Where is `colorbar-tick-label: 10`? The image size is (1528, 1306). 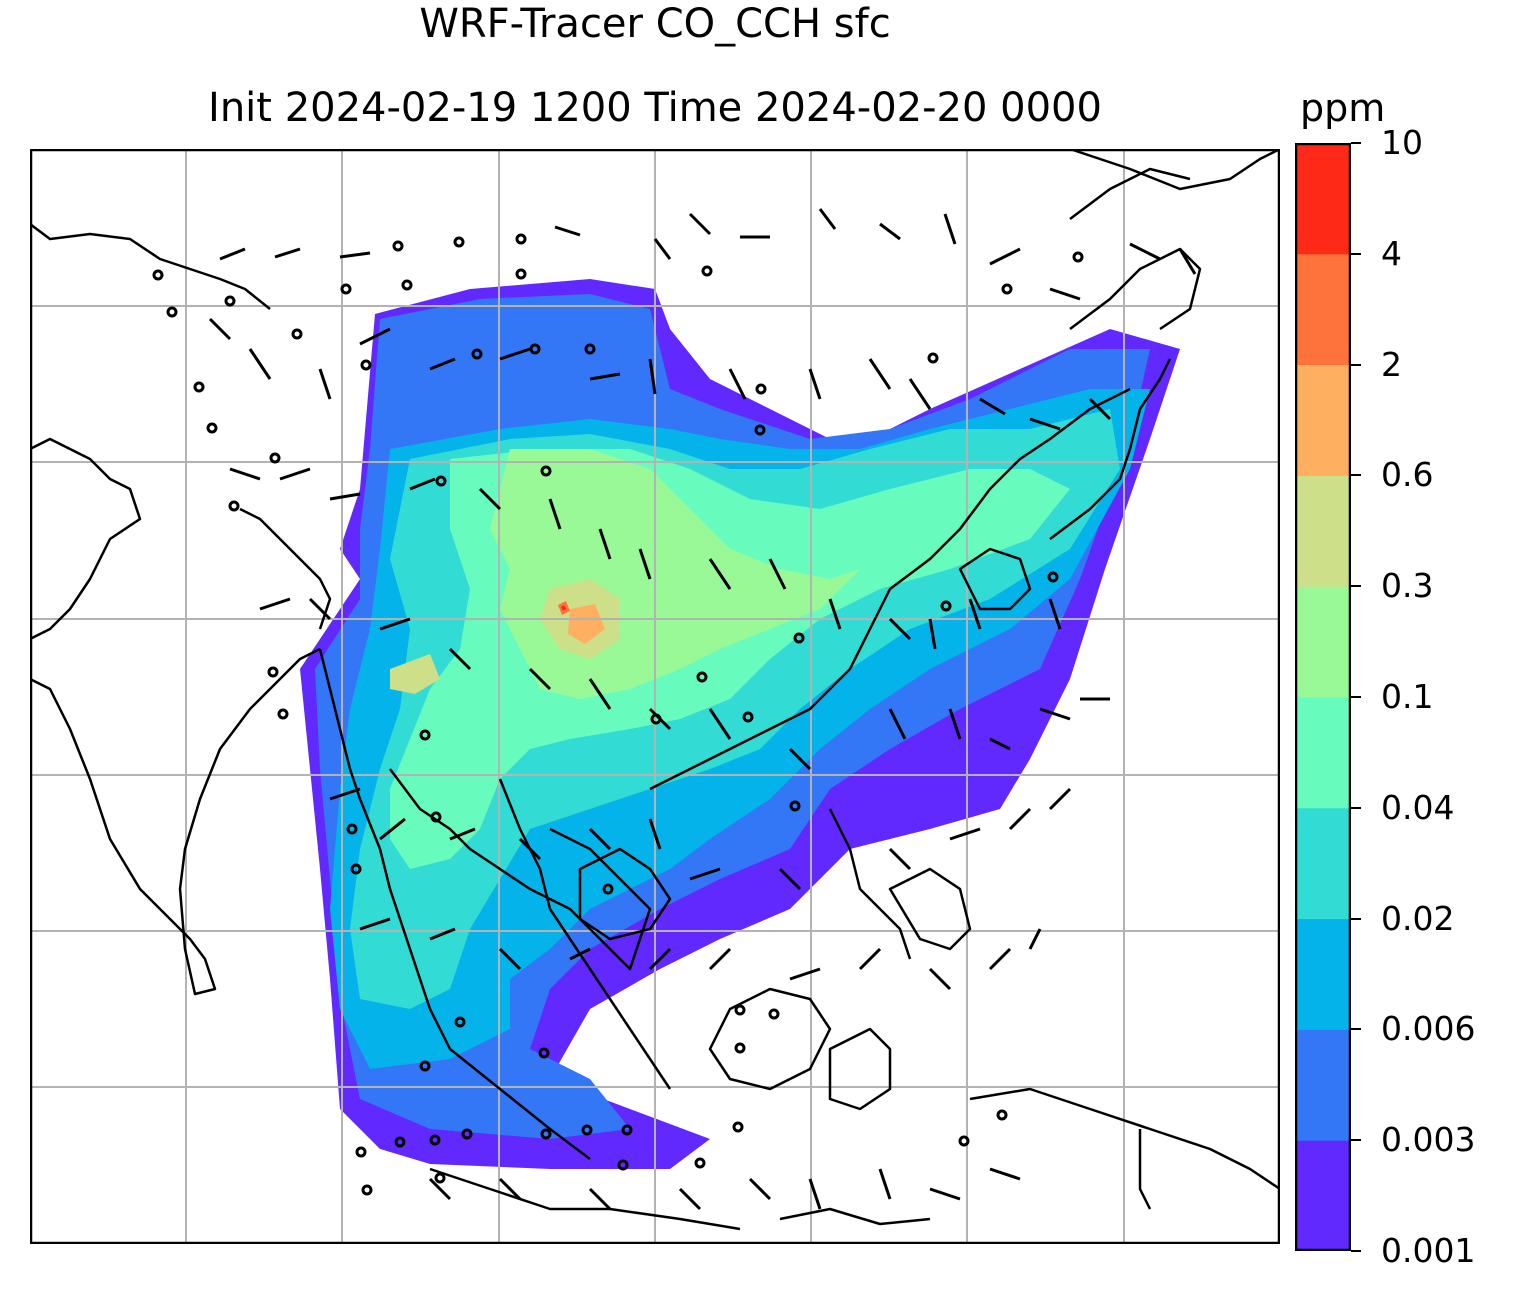
colorbar-tick-label: 10 is located at coordinates (1402, 142).